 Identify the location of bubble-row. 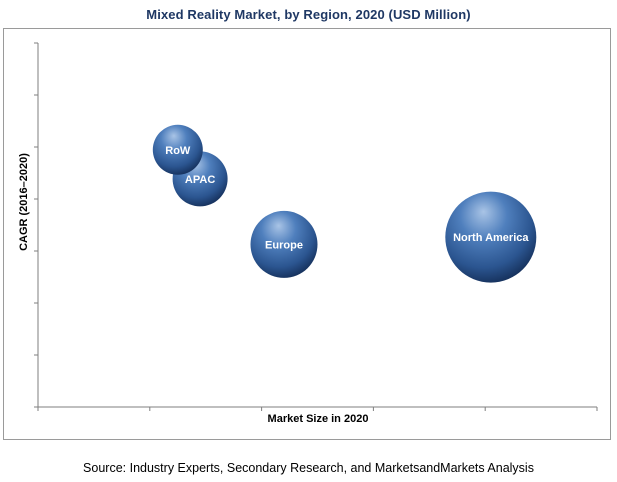
(177, 149).